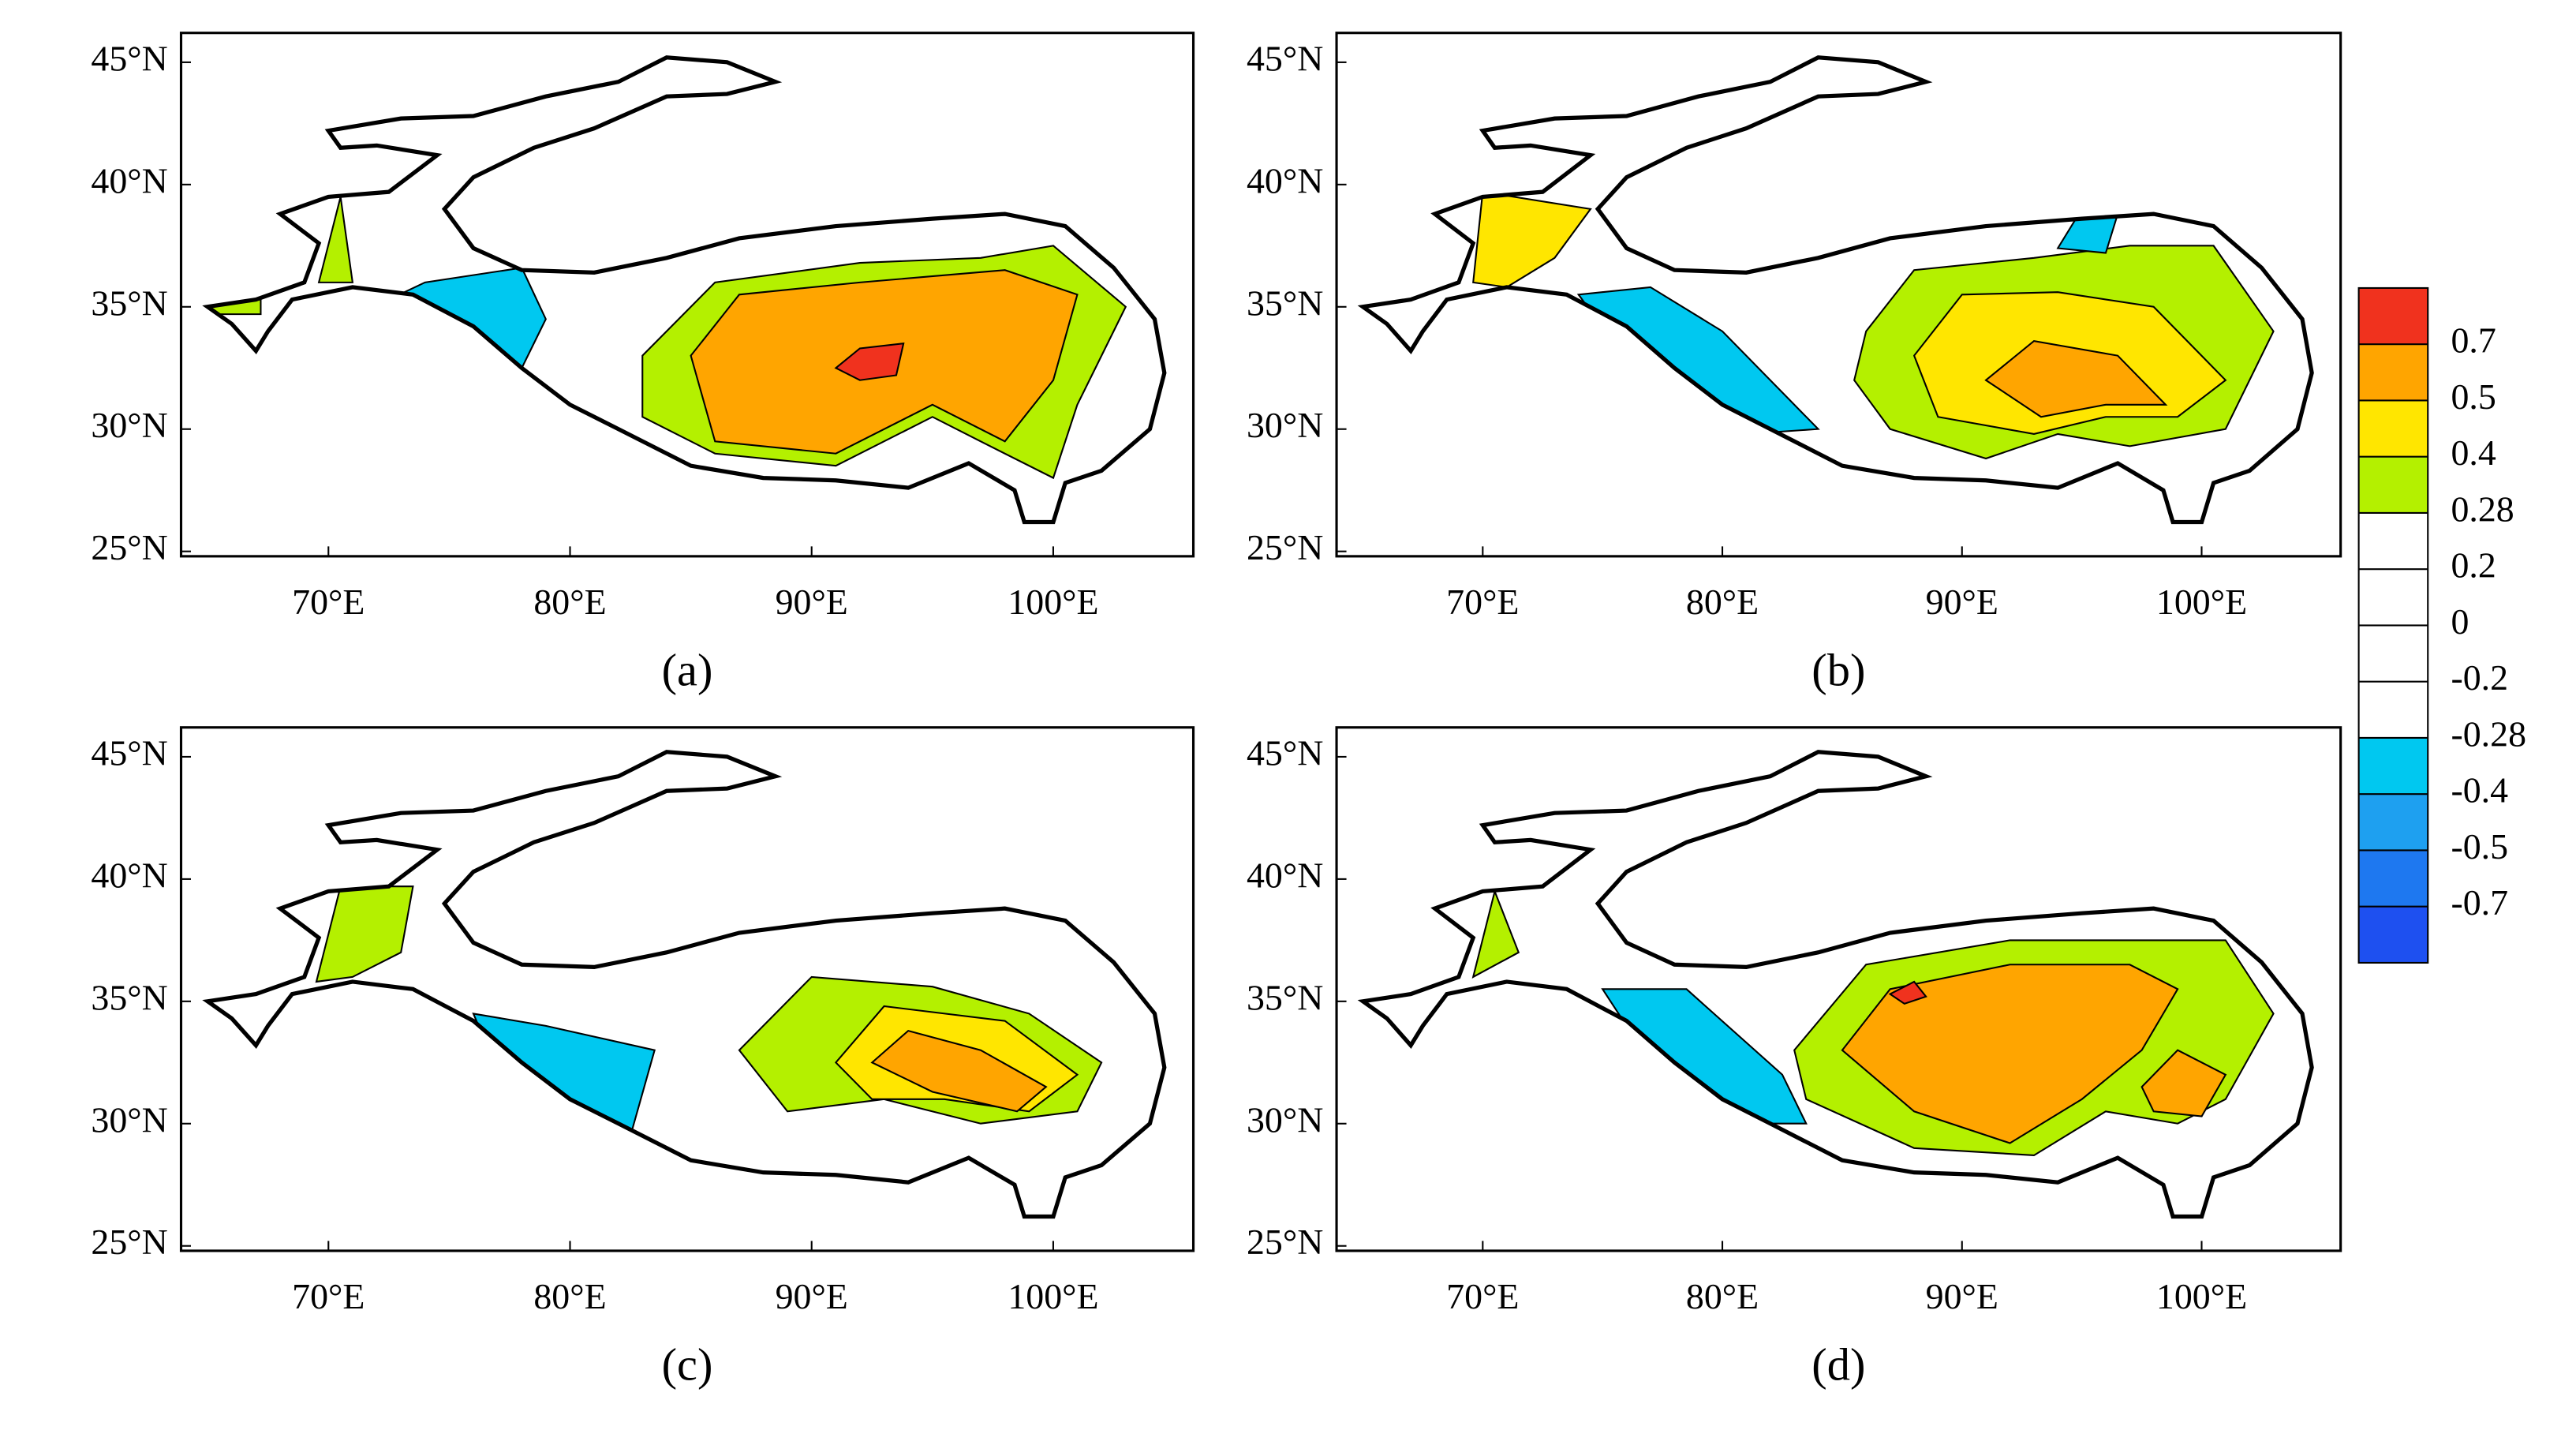 Image resolution: width=2576 pixels, height=1445 pixels. I want to click on colorbar: 0.7 0.5 0.4 0.28 0.2 0 -0.2 -0.28 -0.4 -0.5 -0.7, so click(2441, 625).